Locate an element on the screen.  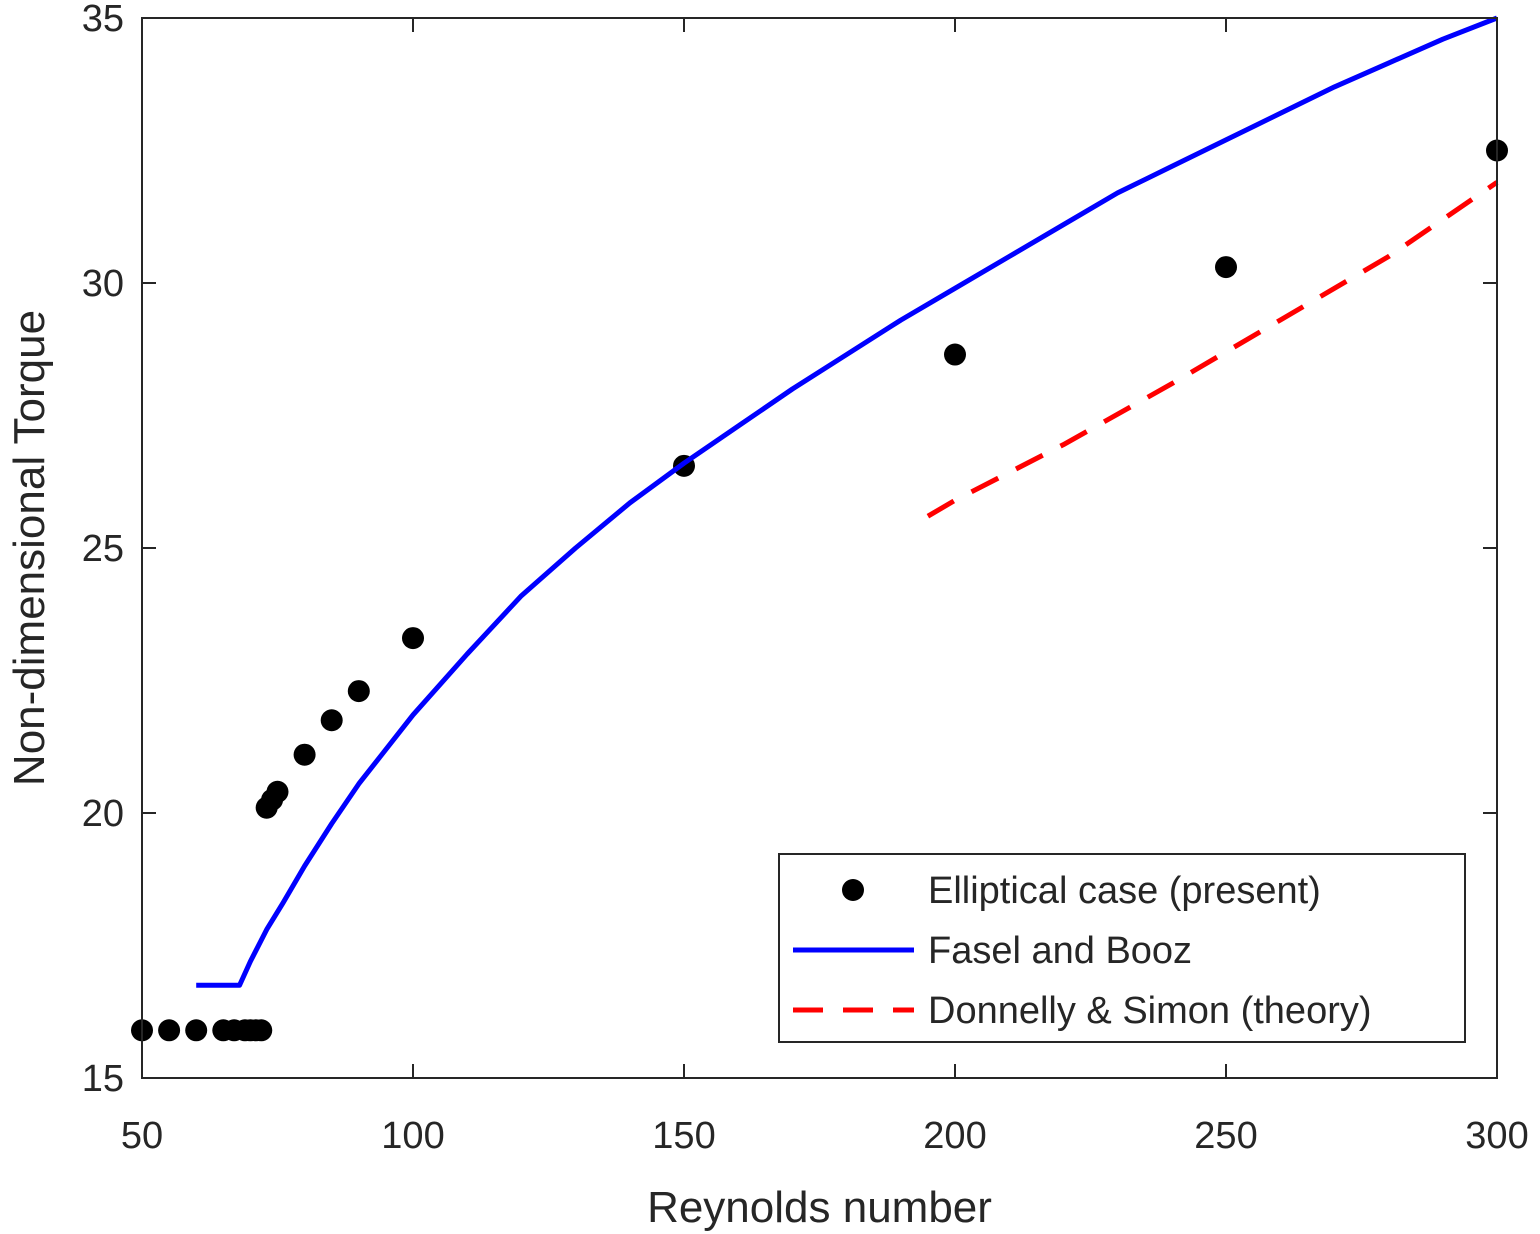
legend-marker is located at coordinates (853, 890).